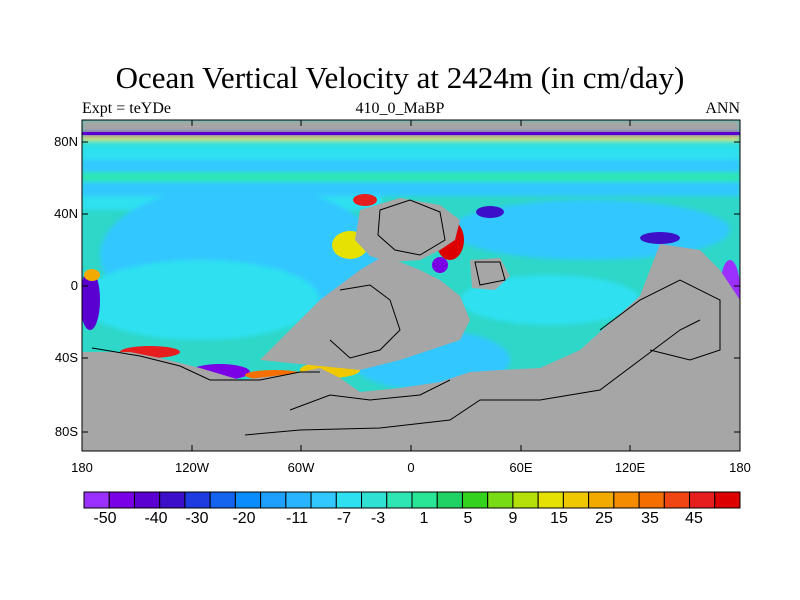 The image size is (800, 600). What do you see at coordinates (205, 364) in the screenshot?
I see `coastline-south-west` at bounding box center [205, 364].